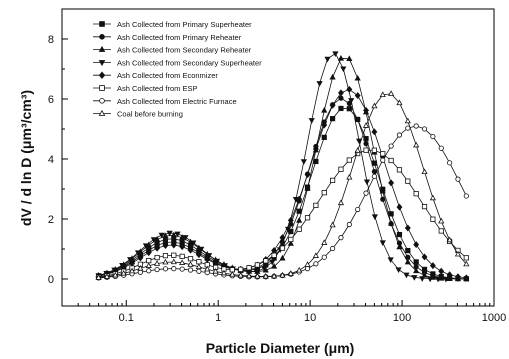 The height and width of the screenshot is (359, 509). Describe the element at coordinates (189, 62) in the screenshot. I see `legend-label: Ash Collected from Secondary Superheater` at that location.